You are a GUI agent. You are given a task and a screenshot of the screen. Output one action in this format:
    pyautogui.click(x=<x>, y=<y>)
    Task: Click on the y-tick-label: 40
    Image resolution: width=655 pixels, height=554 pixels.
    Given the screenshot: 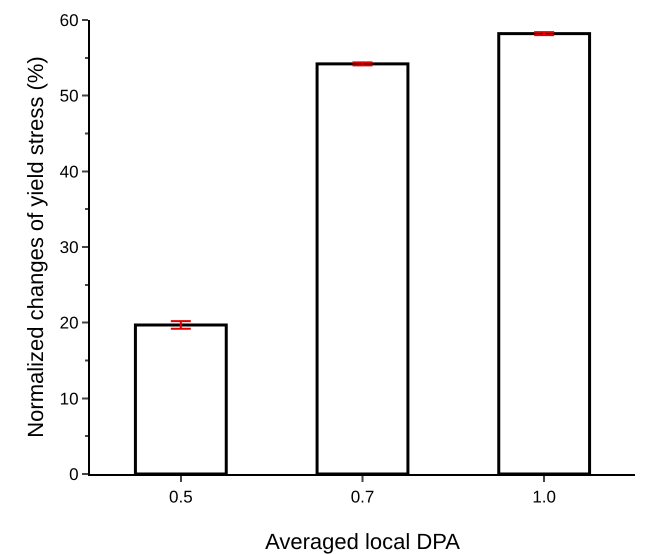 What is the action you would take?
    pyautogui.click(x=69, y=172)
    